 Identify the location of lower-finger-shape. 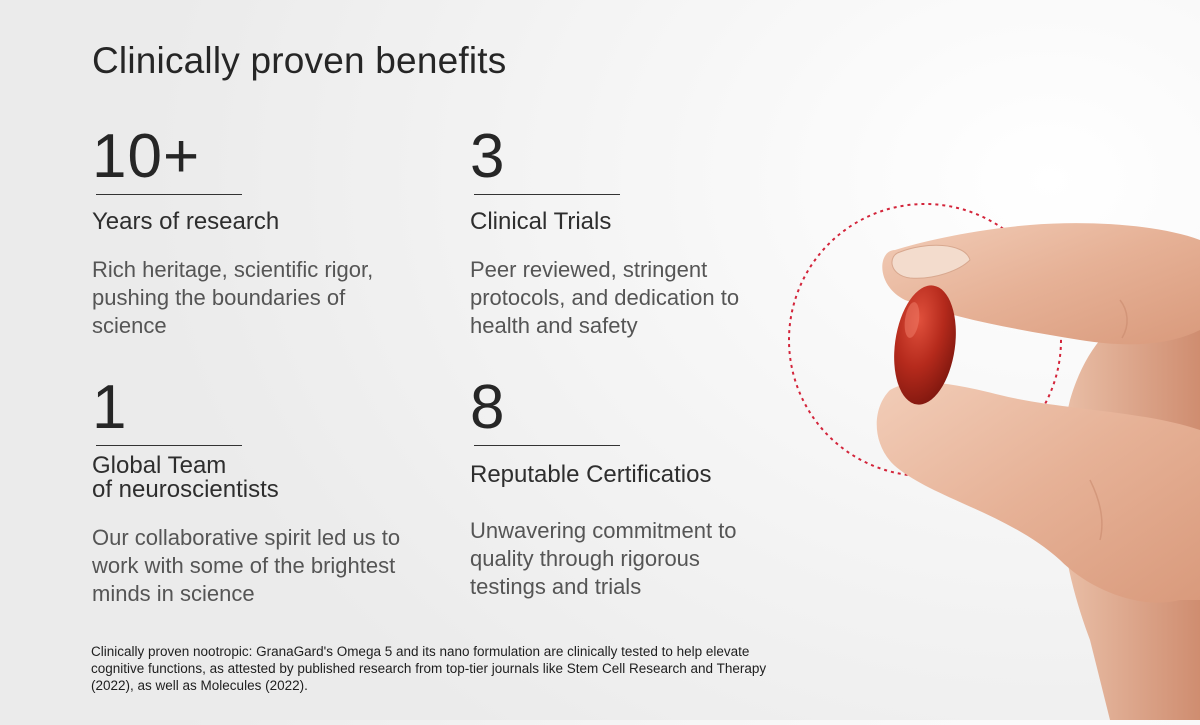
(1038, 492).